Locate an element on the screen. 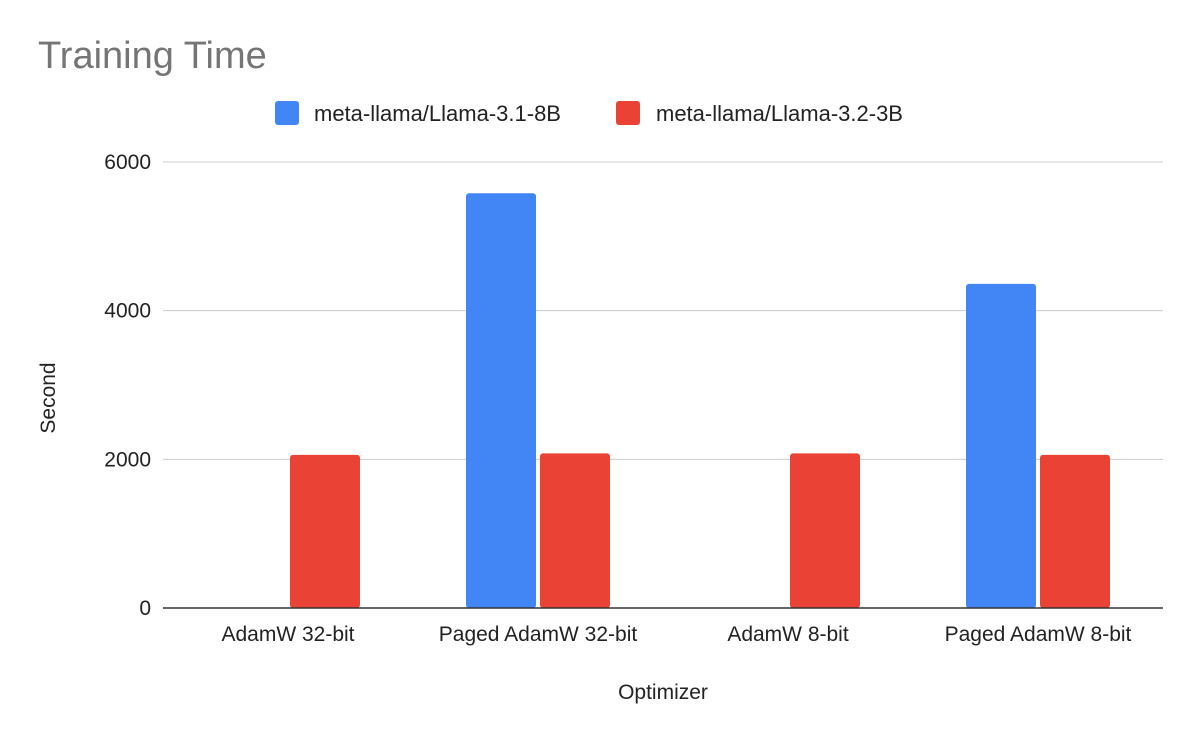 This screenshot has height=742, width=1200. x-tick-label: Paged AdamW 32-bit is located at coordinates (538, 634).